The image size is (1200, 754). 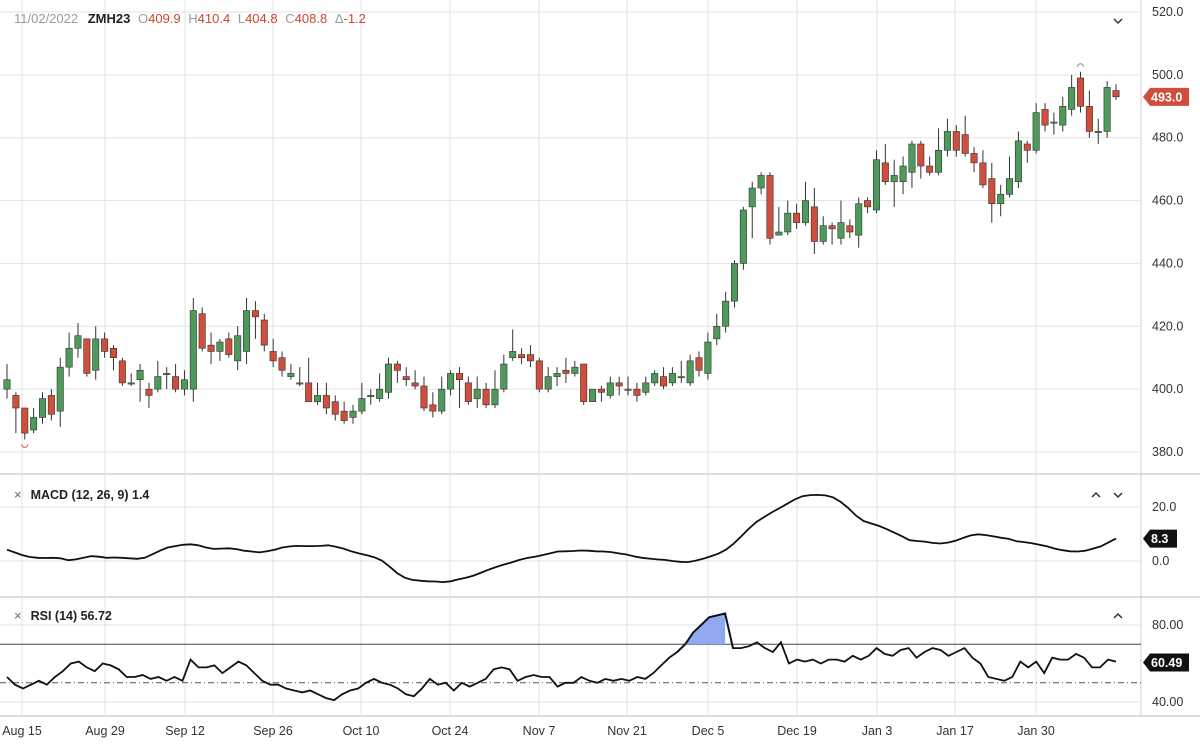 I want to click on last-price-badge, so click(x=1166, y=96).